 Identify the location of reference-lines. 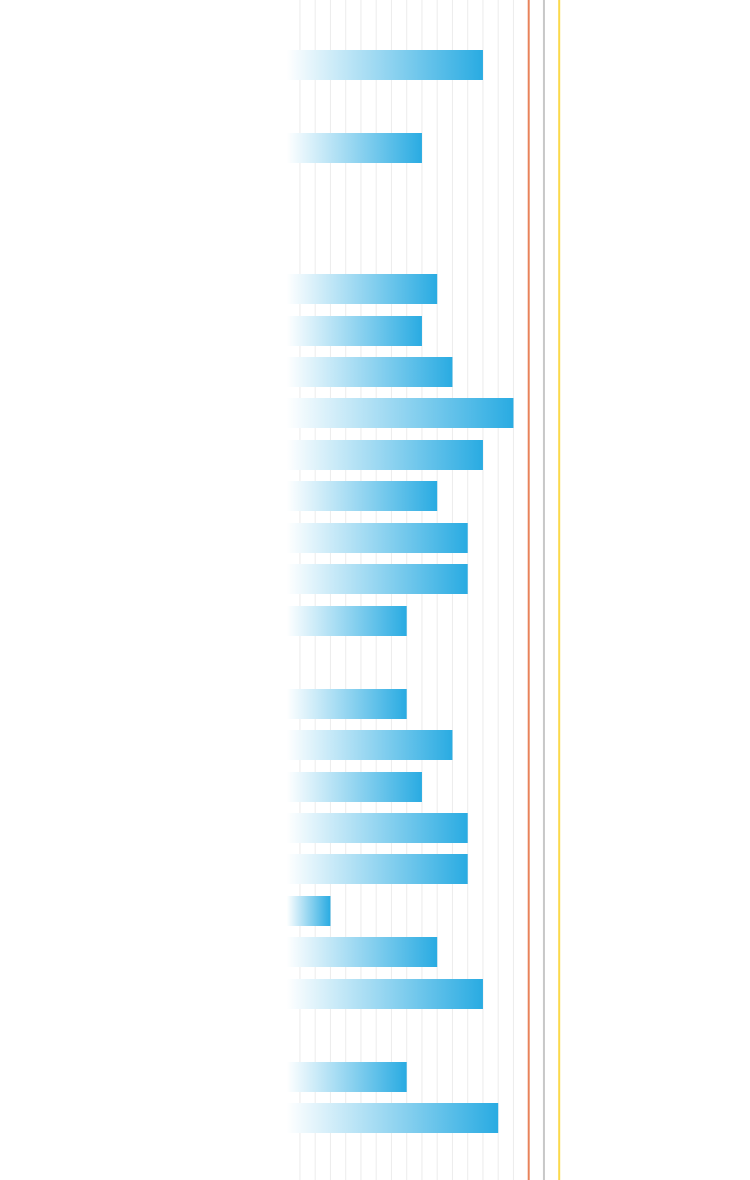
(544, 590).